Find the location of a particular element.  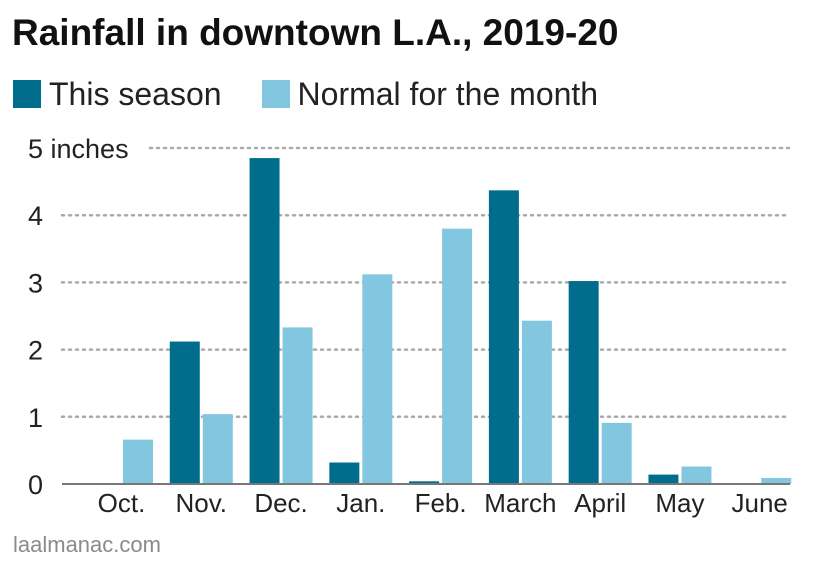

x-tick-label-1: Nov. is located at coordinates (202, 503).